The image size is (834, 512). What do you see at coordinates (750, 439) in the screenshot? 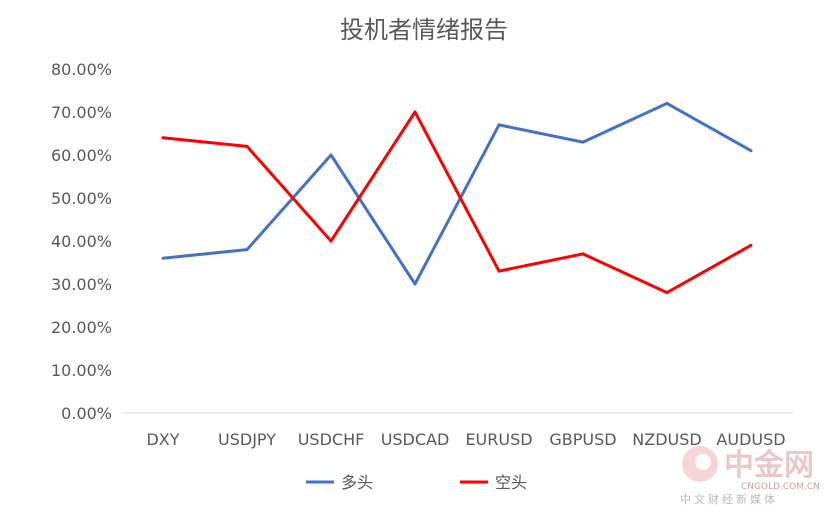
I see `x-tick-label: AUDUSD` at bounding box center [750, 439].